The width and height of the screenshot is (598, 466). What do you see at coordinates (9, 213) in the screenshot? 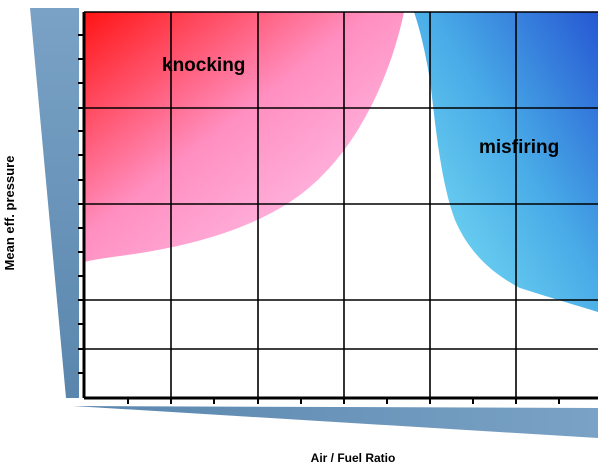
I see `y-axis-label: Mean eff. pressure` at bounding box center [9, 213].